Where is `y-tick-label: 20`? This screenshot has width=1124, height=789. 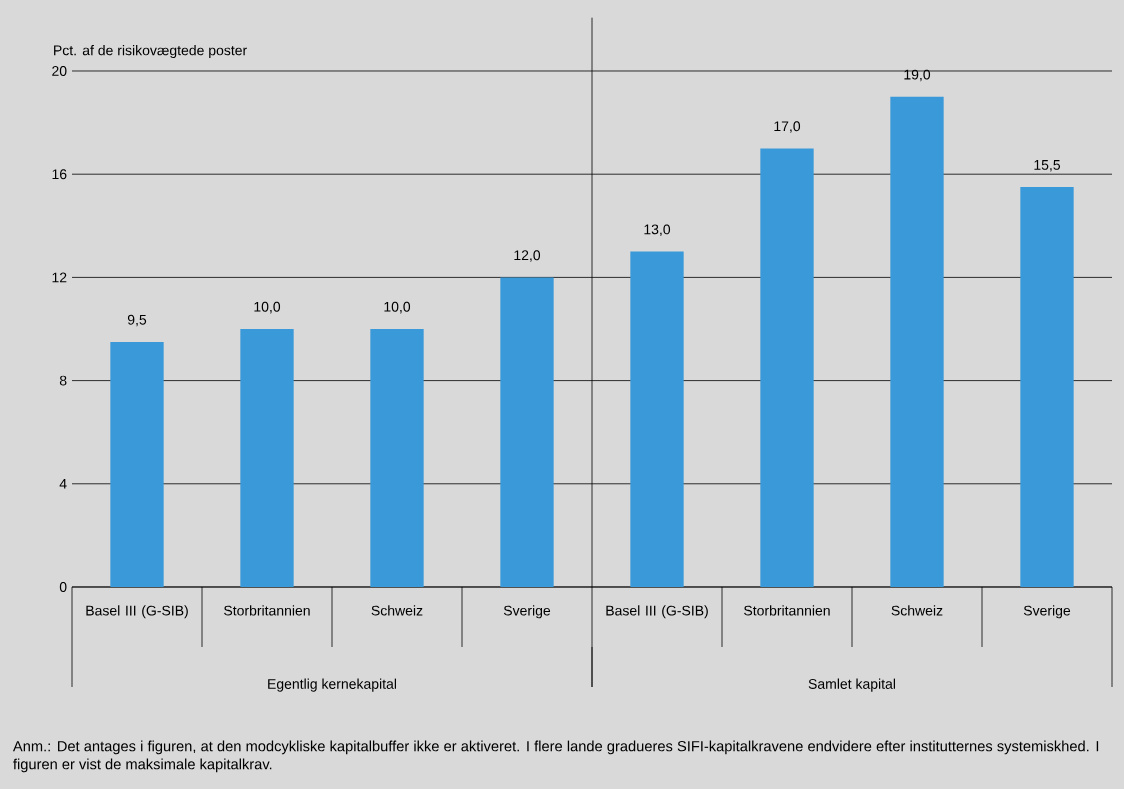
y-tick-label: 20 is located at coordinates (59, 71).